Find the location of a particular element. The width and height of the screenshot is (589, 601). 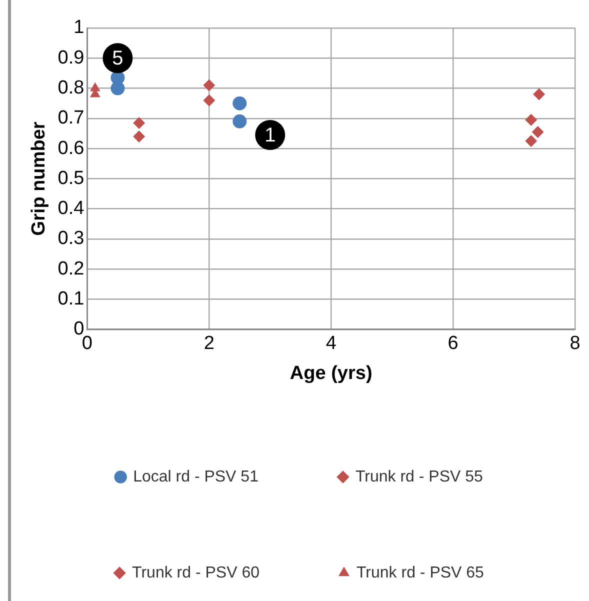

legend-label: Trunk rd - PSV 55 is located at coordinates (419, 477).